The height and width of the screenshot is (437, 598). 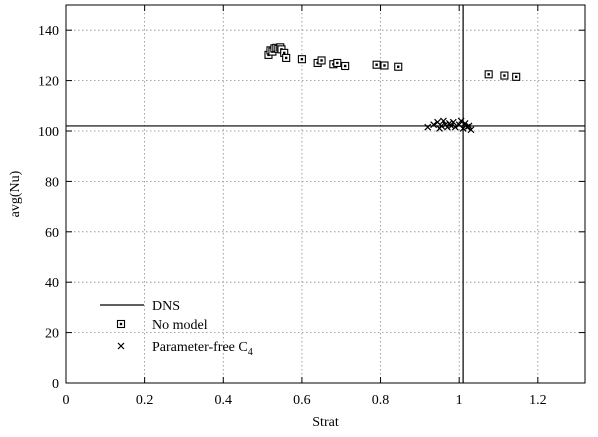 I want to click on legend-square-marker, so click(x=121, y=324).